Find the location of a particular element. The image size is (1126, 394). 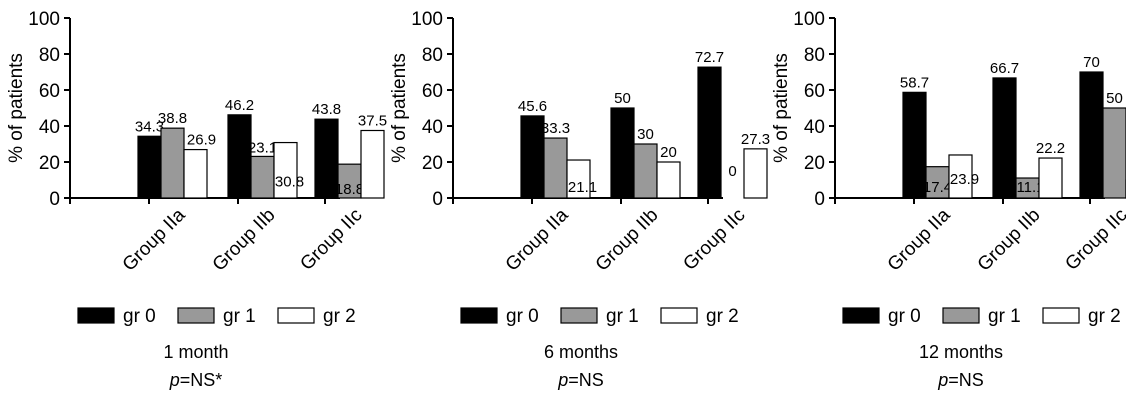

data-label-2-0: 43.8 is located at coordinates (326, 109).